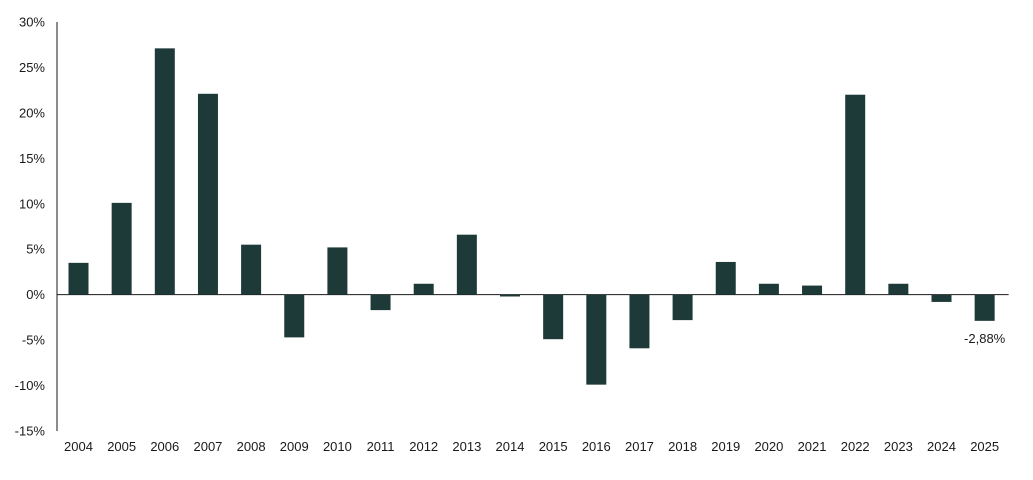  Describe the element at coordinates (32, 67) in the screenshot. I see `y-tick-label: 25%` at that location.